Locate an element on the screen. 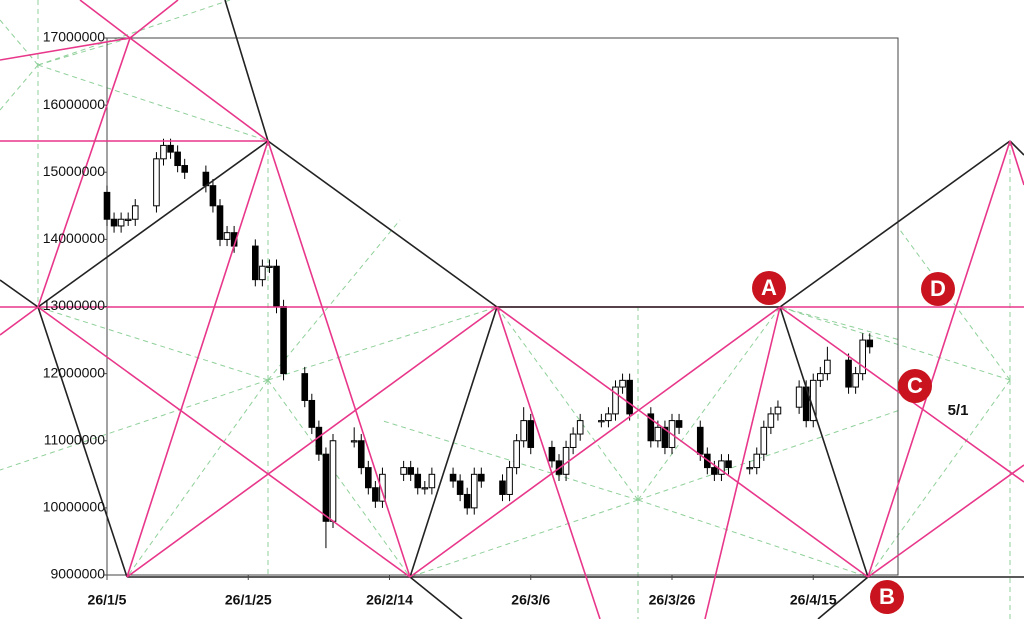 The height and width of the screenshot is (619, 1024). annotation: A is located at coordinates (769, 287).